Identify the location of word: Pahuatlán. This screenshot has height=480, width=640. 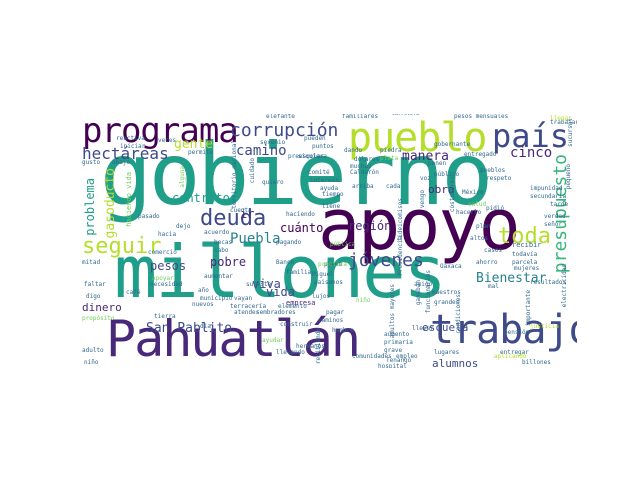
(233, 339).